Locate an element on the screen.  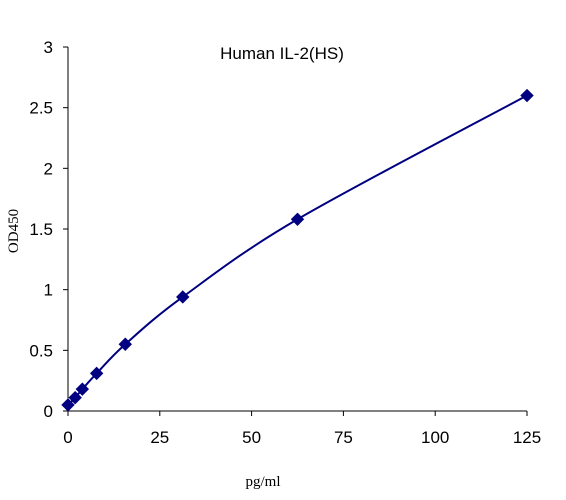
x-tick-label: 100 is located at coordinates (435, 437).